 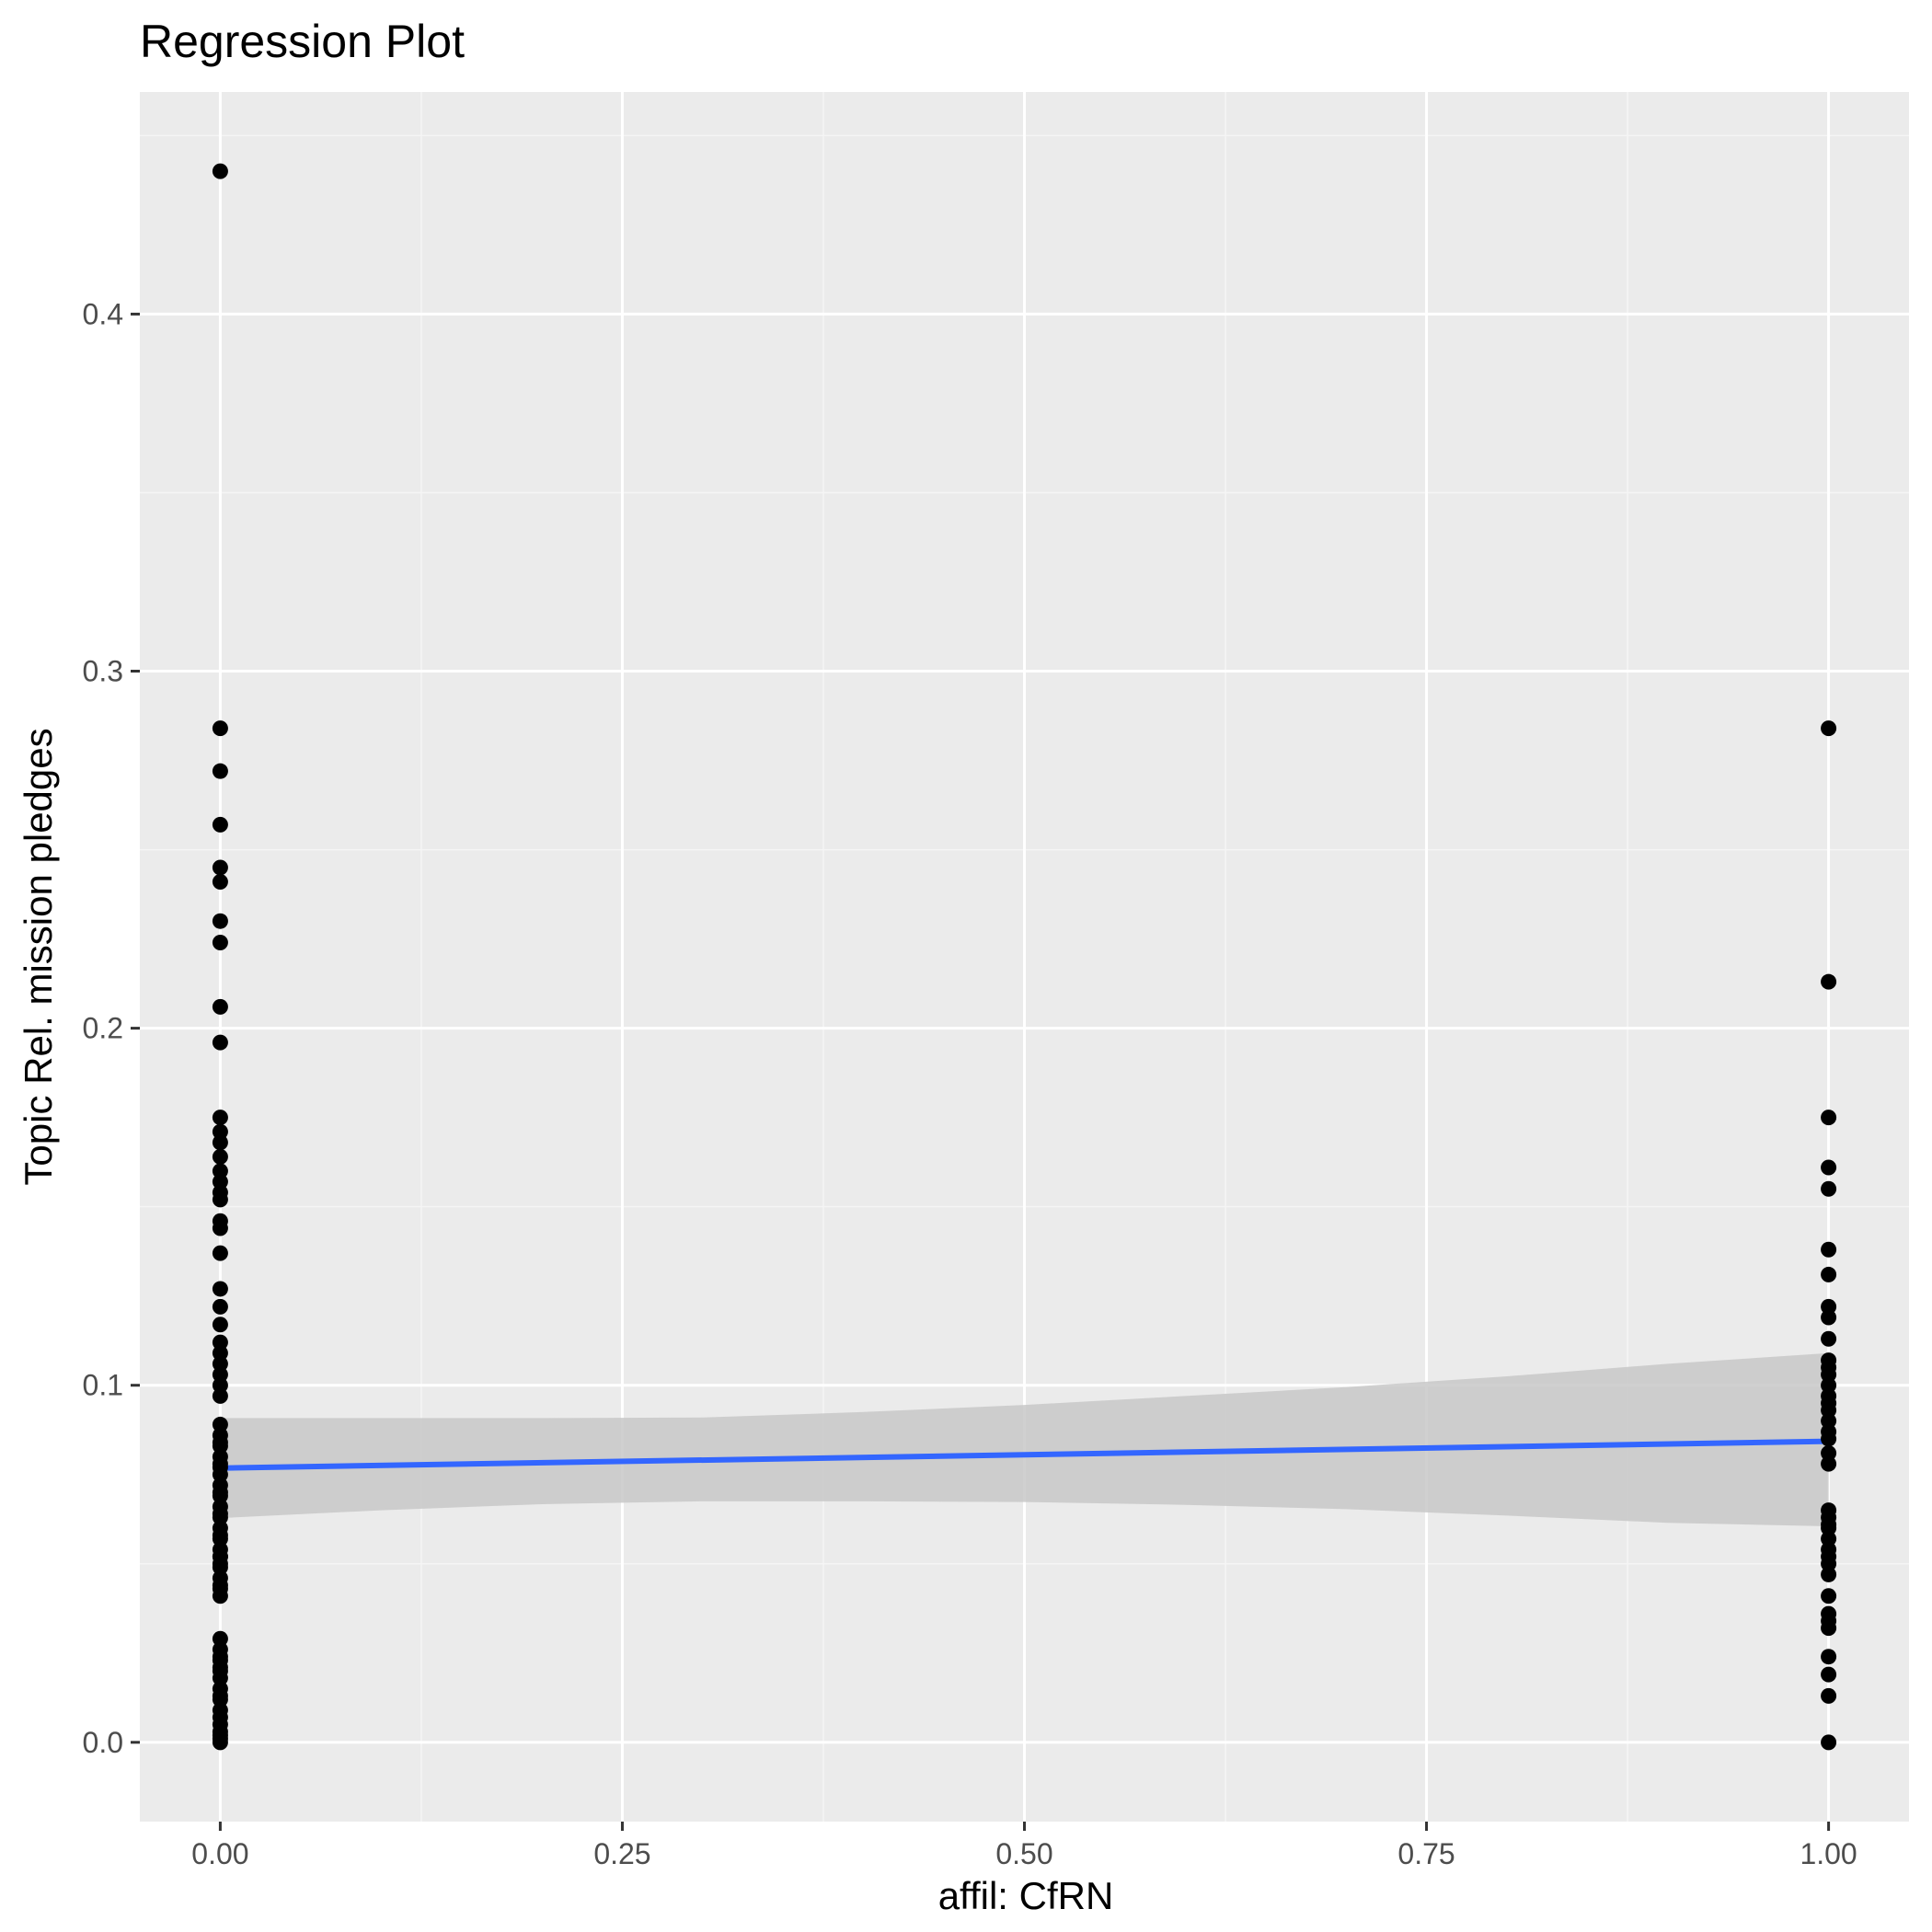 What do you see at coordinates (1828, 1853) in the screenshot?
I see `x-tick-label: 1.00` at bounding box center [1828, 1853].